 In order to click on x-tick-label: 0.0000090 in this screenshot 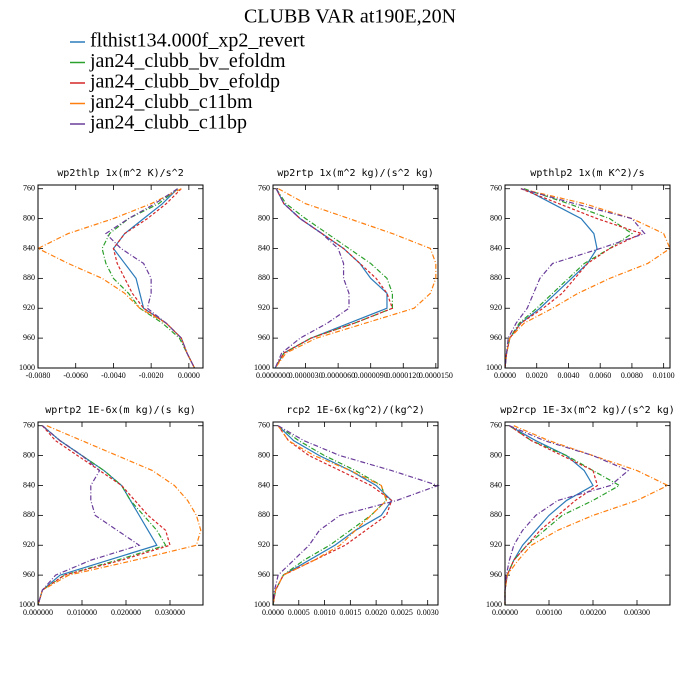, I will do `click(371, 375)`.